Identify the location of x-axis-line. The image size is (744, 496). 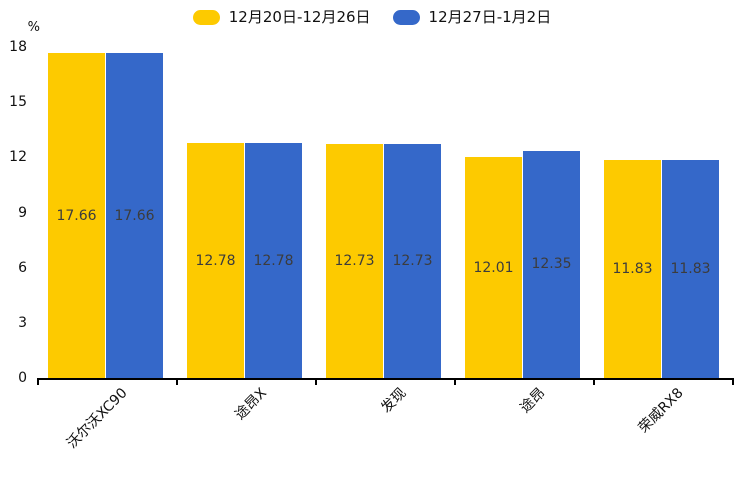
(385, 379).